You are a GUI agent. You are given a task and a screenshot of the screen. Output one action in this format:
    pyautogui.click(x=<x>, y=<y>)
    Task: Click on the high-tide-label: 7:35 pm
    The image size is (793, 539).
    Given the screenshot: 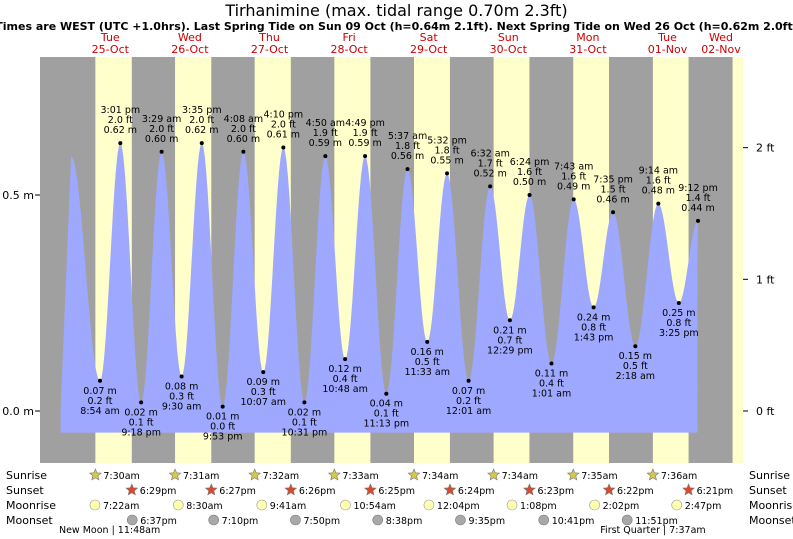 What is the action you would take?
    pyautogui.click(x=613, y=179)
    